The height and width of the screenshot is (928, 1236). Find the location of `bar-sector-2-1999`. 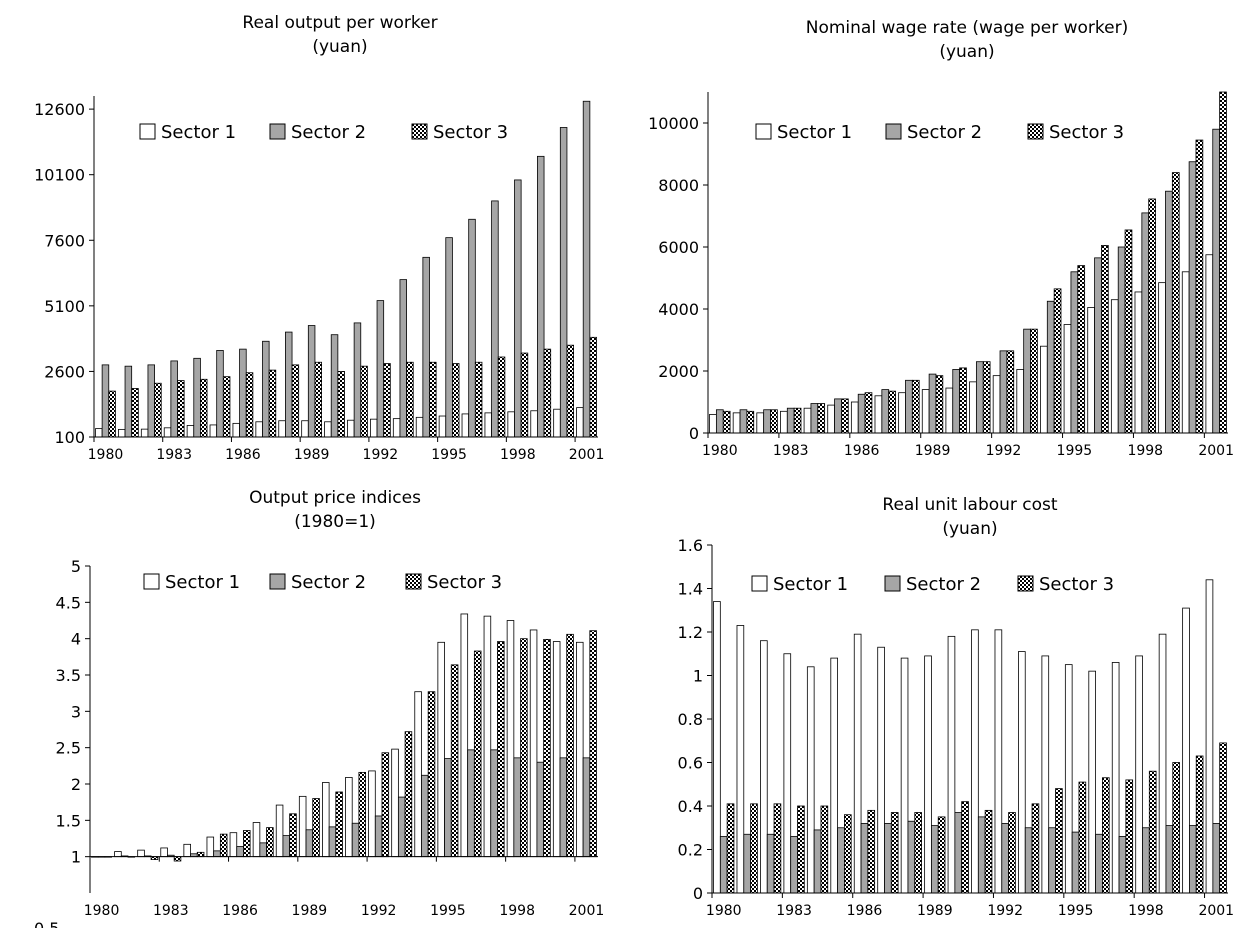

bar-sector-2-1999 is located at coordinates (1169, 859).